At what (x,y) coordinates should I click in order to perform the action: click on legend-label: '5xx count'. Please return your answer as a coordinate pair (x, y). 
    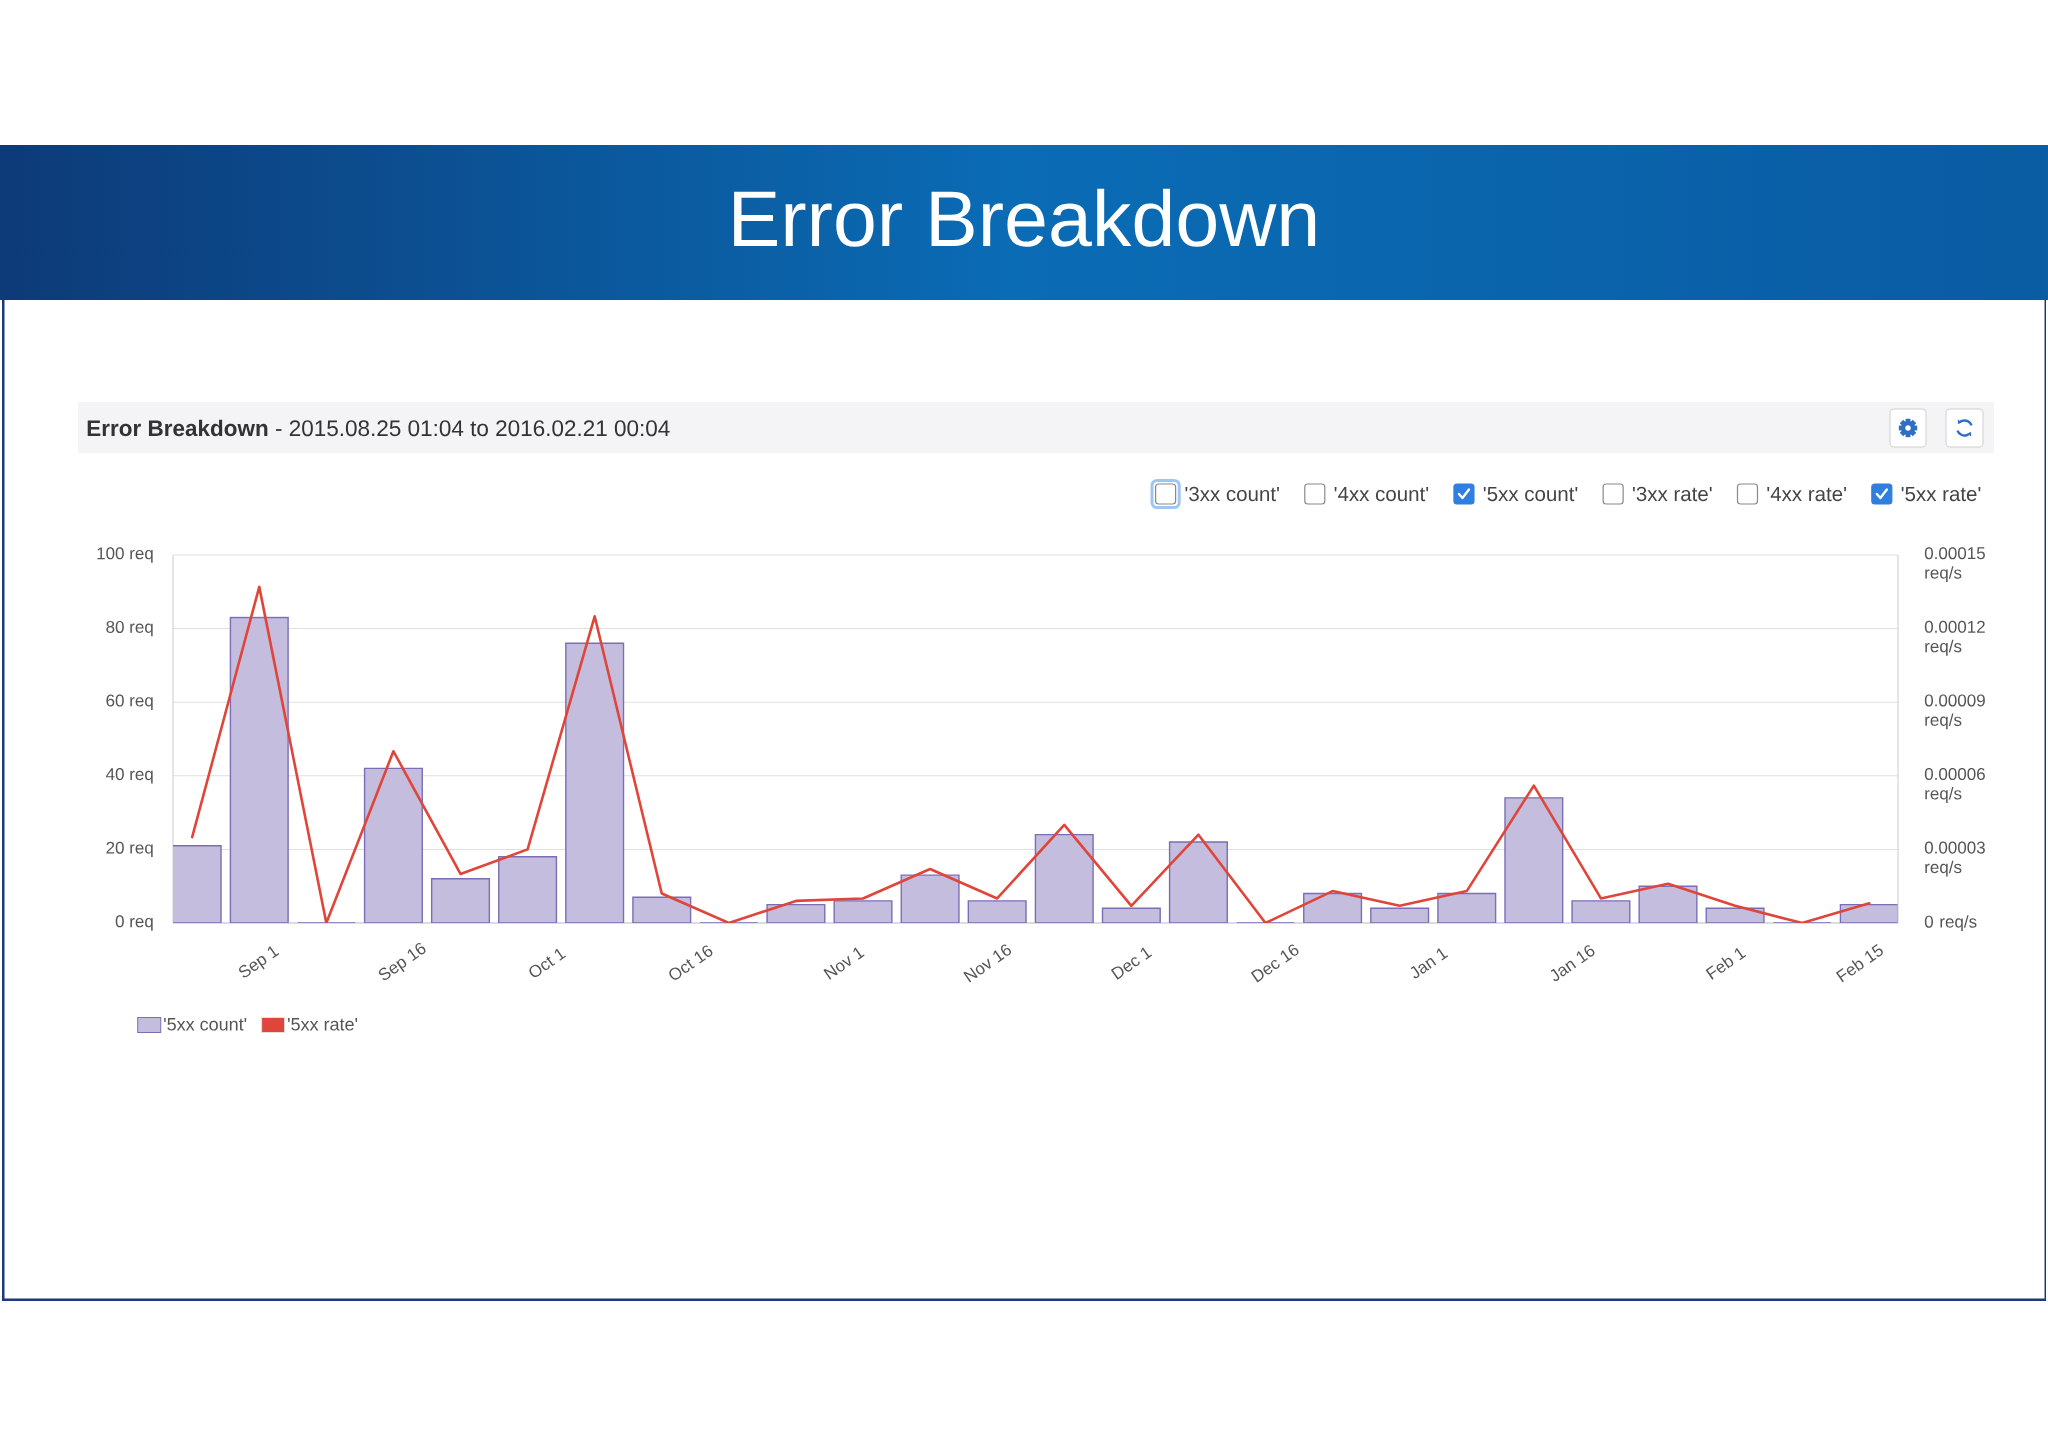
    Looking at the image, I should click on (205, 1024).